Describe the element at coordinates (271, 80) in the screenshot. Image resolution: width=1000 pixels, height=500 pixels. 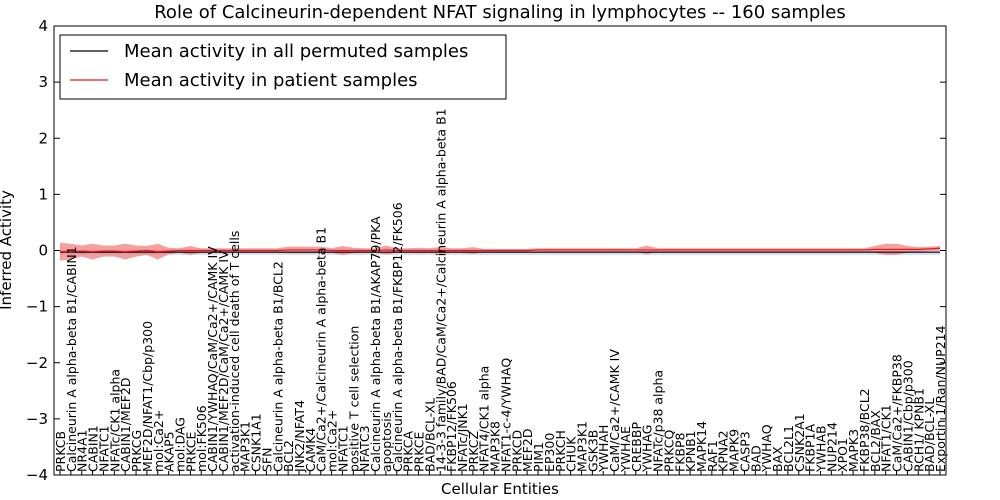
I see `legend-label-patient: Mean activity in patient samples` at that location.